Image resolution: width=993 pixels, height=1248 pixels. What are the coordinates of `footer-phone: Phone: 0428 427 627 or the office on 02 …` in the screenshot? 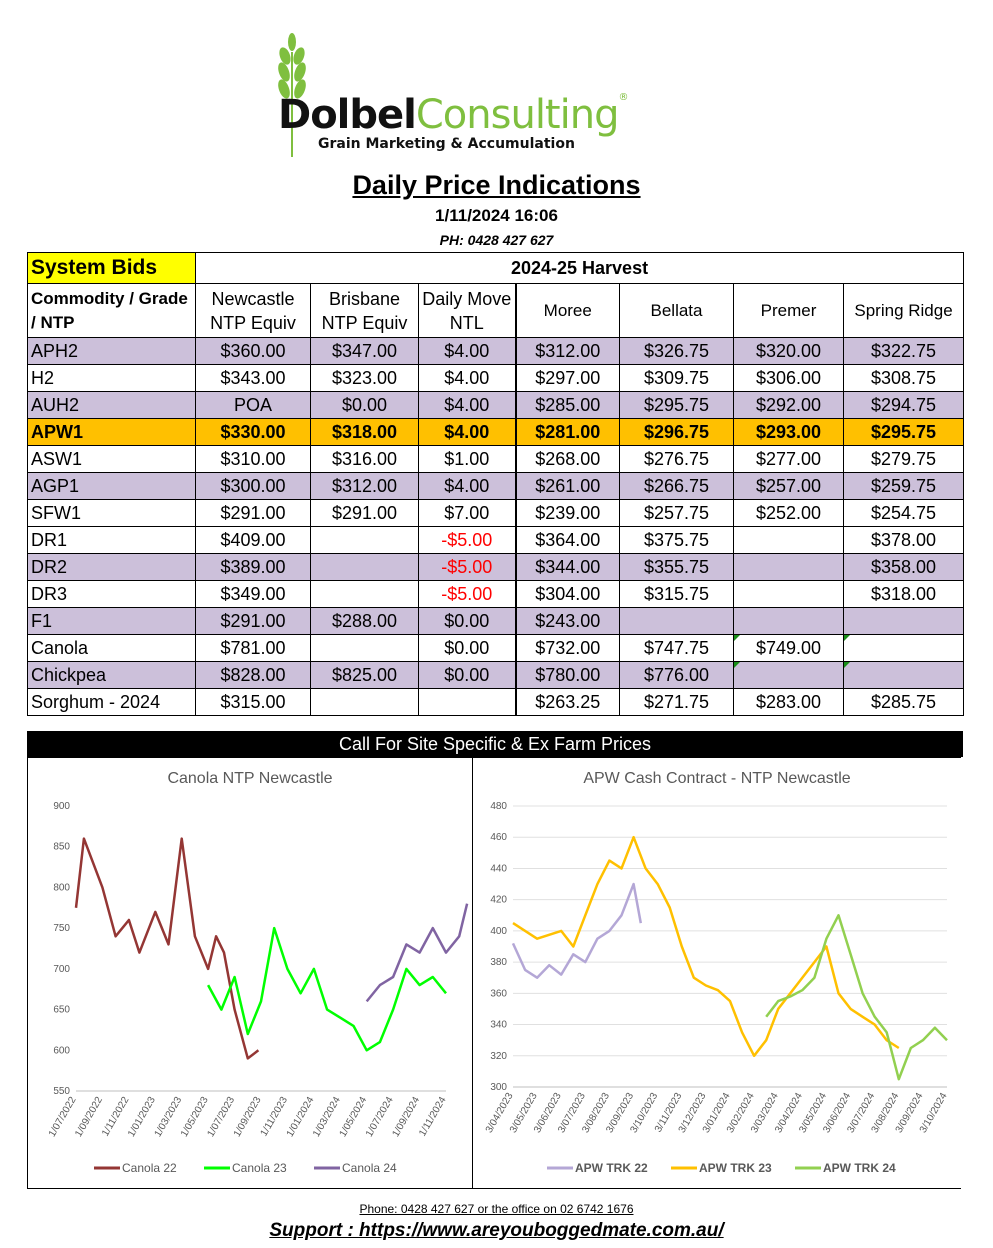 It's located at (496, 1209).